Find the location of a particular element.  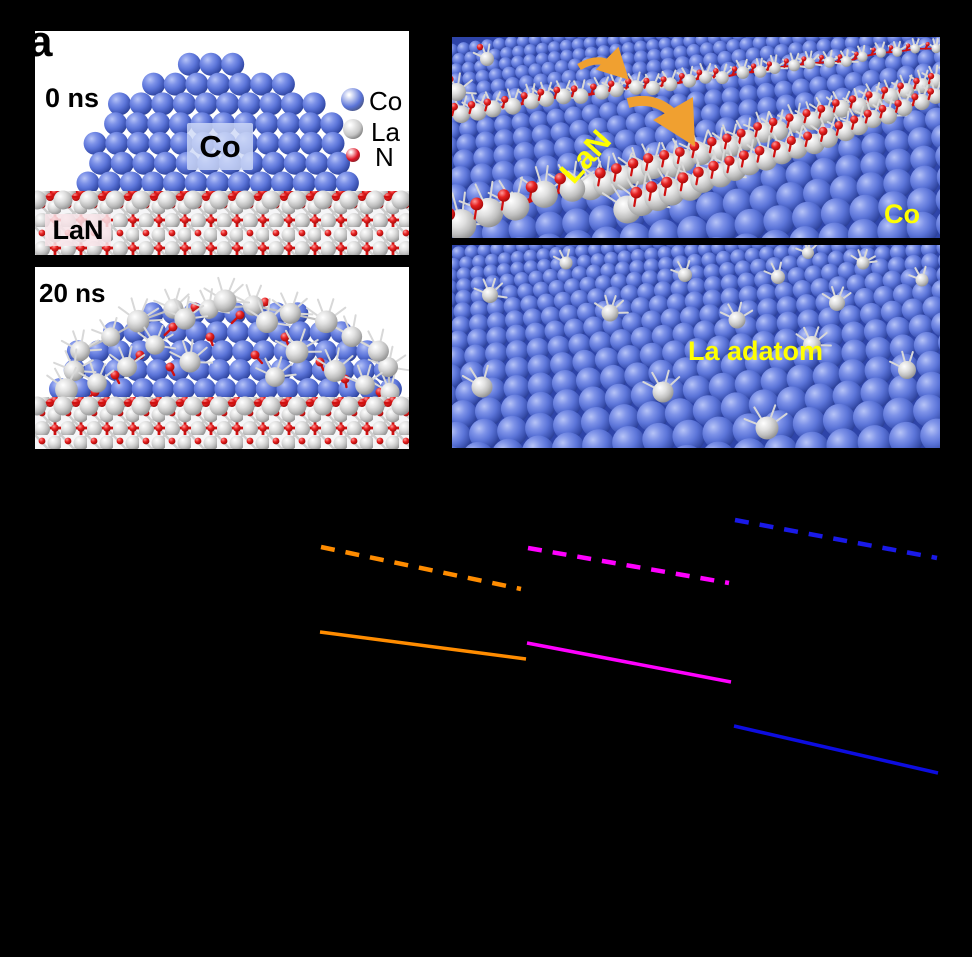

md-render-la-adatoms is located at coordinates (696, 346).